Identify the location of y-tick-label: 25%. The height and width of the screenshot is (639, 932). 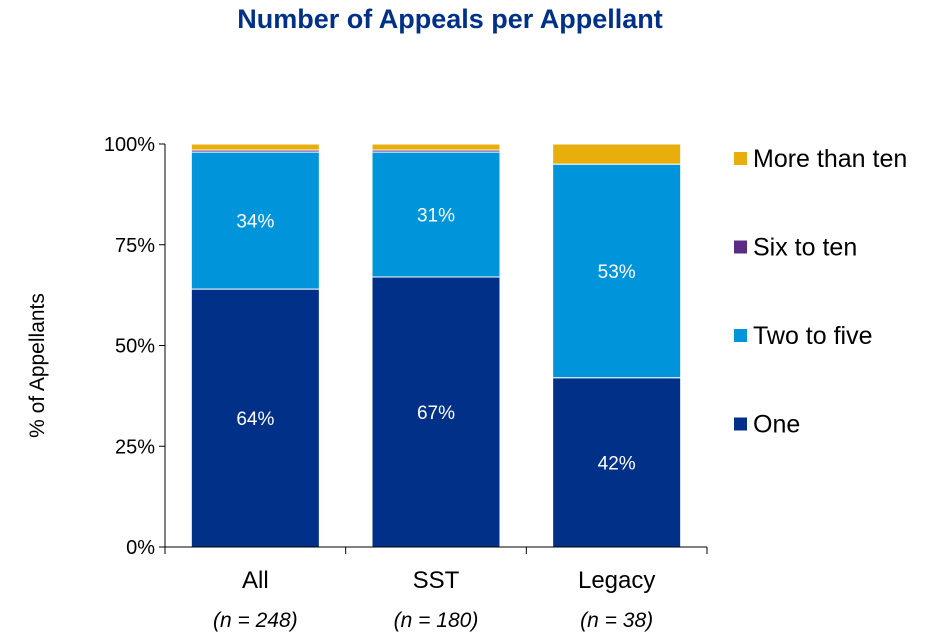
(135, 447).